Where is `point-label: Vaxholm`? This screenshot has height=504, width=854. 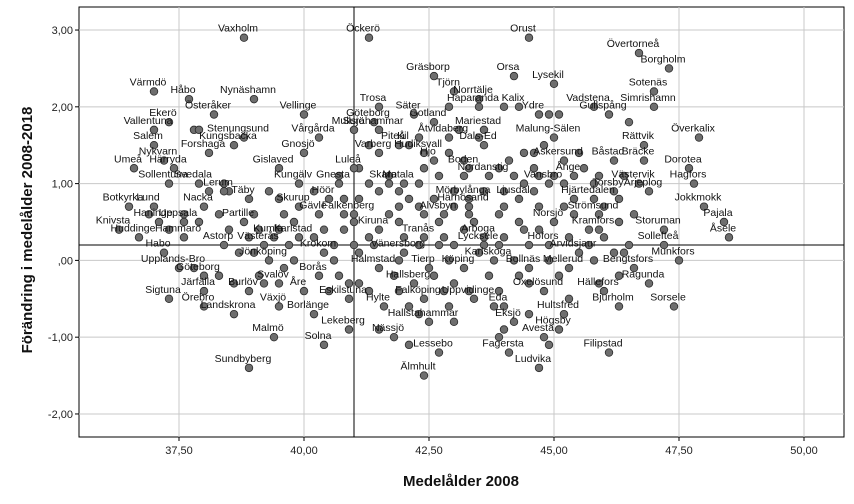 point-label: Vaxholm is located at coordinates (238, 29).